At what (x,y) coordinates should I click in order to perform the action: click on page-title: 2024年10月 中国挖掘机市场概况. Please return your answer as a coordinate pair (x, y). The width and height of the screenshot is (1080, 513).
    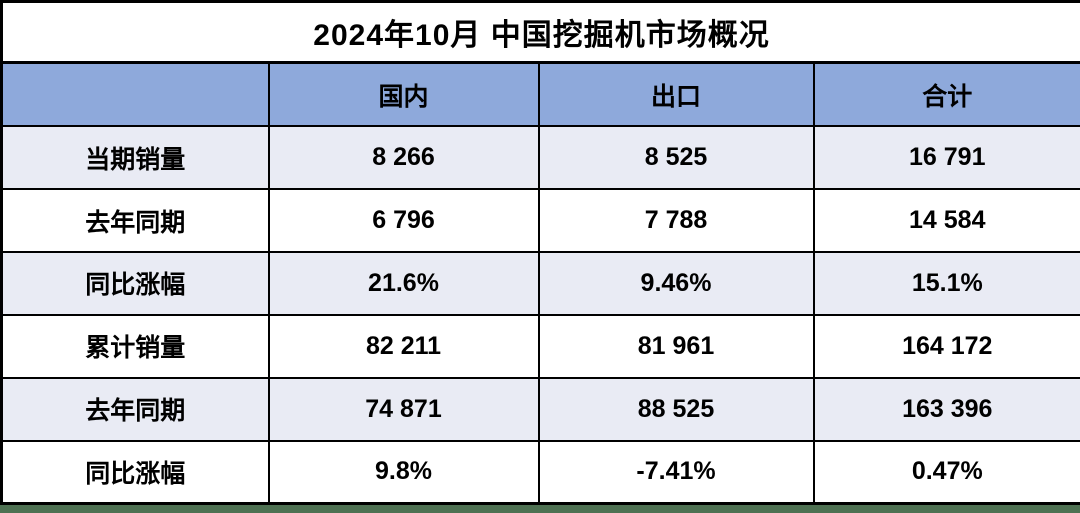
    Looking at the image, I should click on (540, 32).